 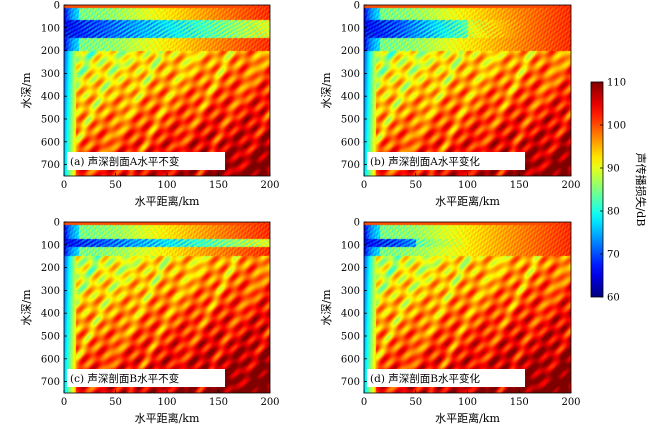 What do you see at coordinates (425, 161) in the screenshot?
I see `panel-label: (b) 声深剖面A水平变化` at bounding box center [425, 161].